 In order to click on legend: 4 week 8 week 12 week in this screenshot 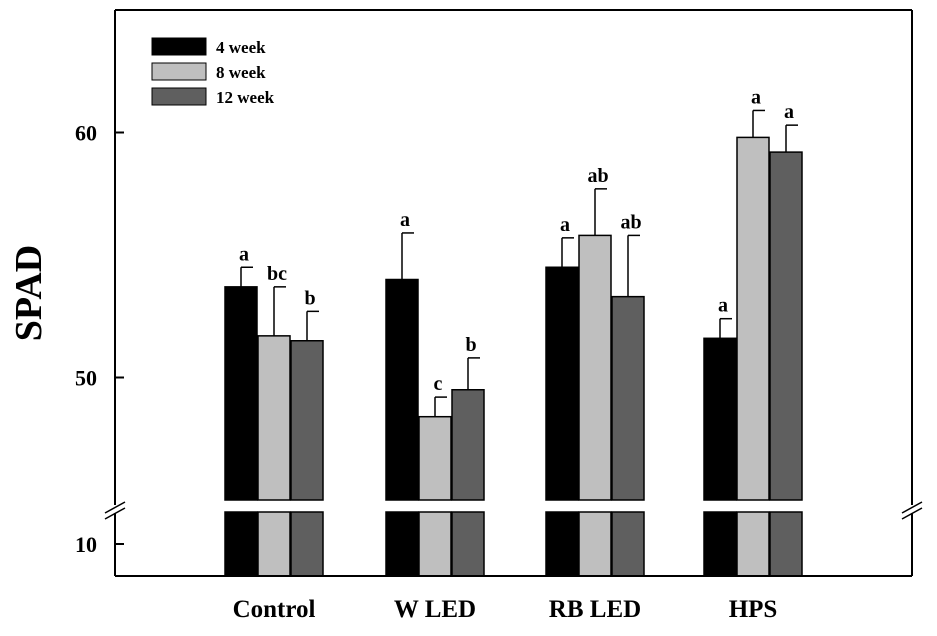, I will do `click(213, 72)`.